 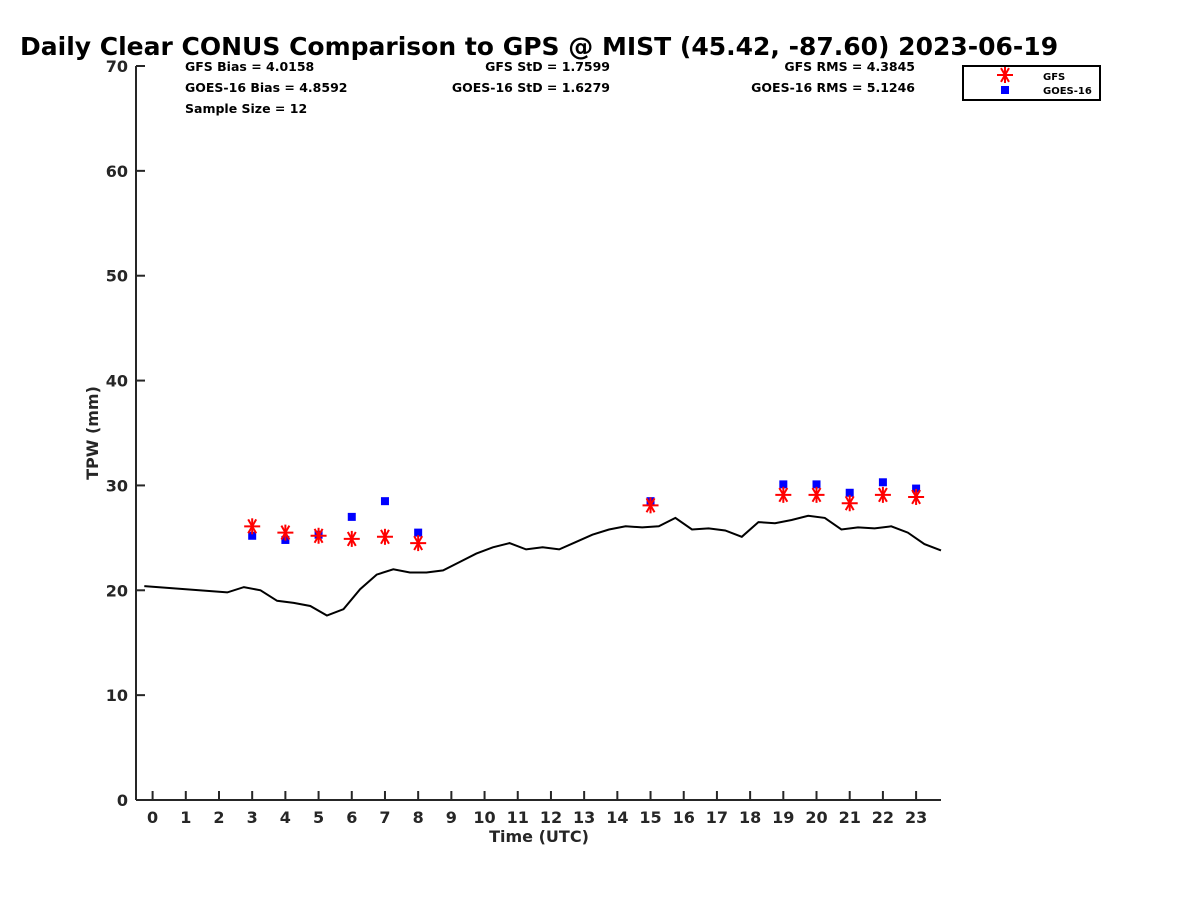 What do you see at coordinates (518, 817) in the screenshot?
I see `x-tick-label: 11` at bounding box center [518, 817].